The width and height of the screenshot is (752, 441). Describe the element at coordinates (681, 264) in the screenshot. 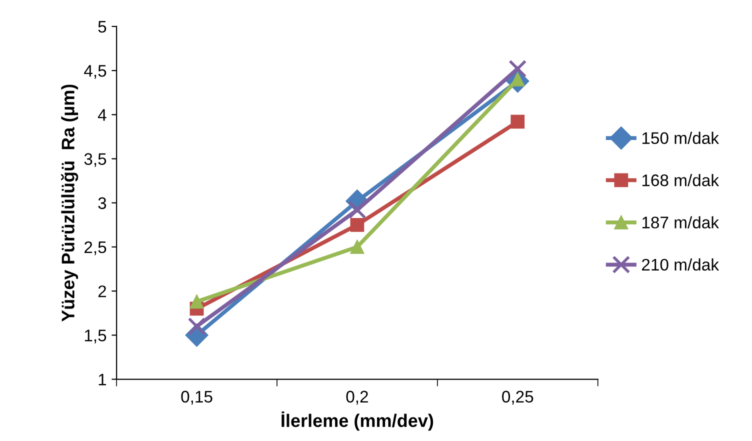

I see `legend-label: 210 m/dak` at that location.